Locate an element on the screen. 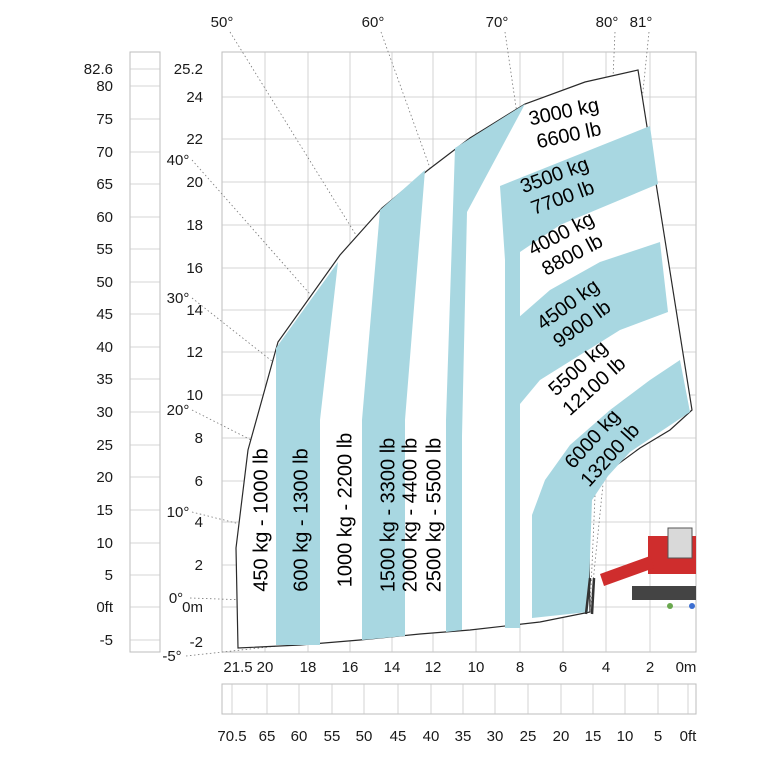 The height and width of the screenshot is (768, 768). x-tick-m: 16 is located at coordinates (350, 667).